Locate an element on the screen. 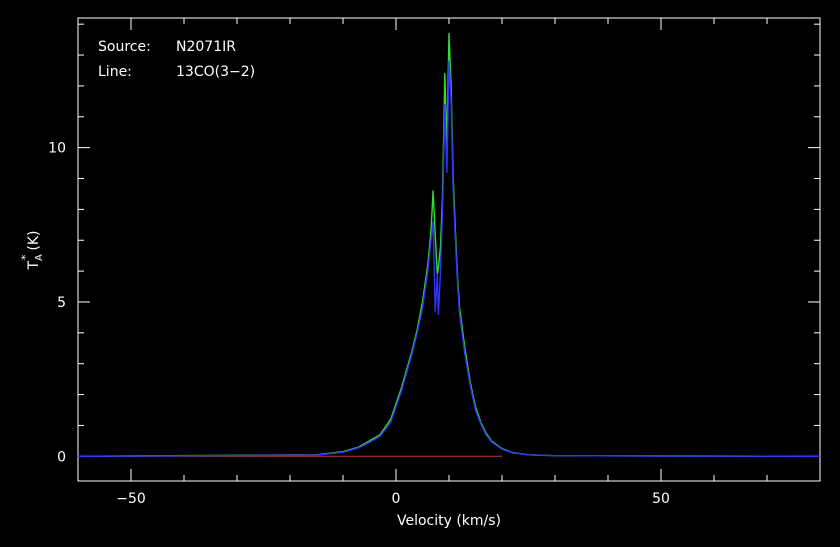 This screenshot has height=547, width=840. annotation-source-value: N2071IR is located at coordinates (206, 47).